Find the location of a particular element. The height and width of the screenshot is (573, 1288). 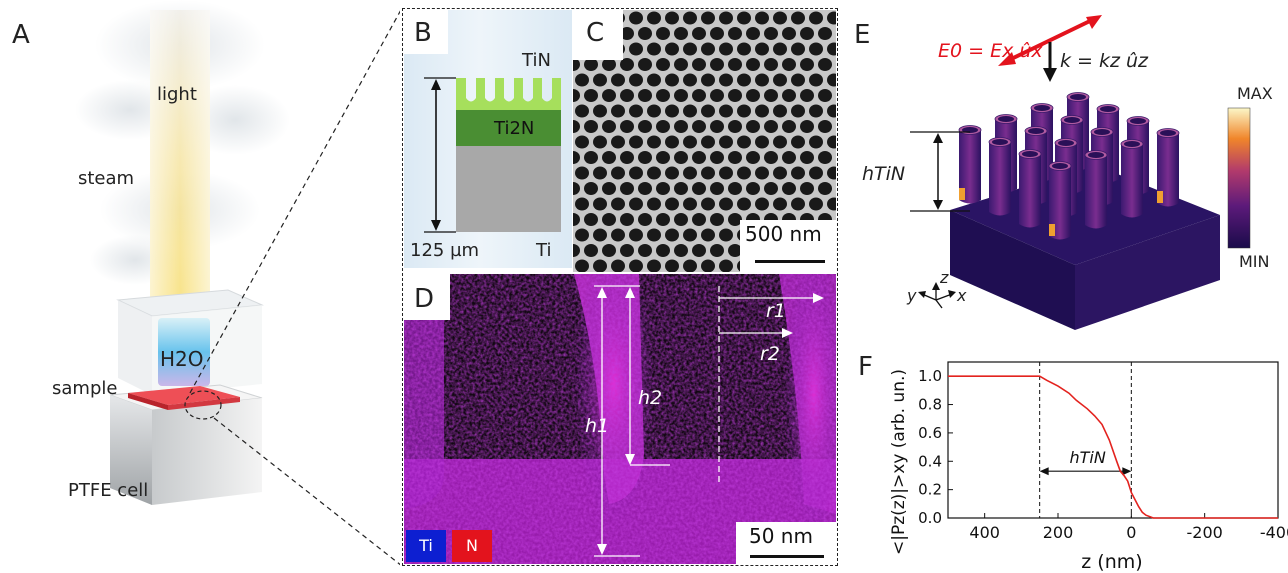

label-ptfe-cell: PTFE cell is located at coordinates (108, 490).